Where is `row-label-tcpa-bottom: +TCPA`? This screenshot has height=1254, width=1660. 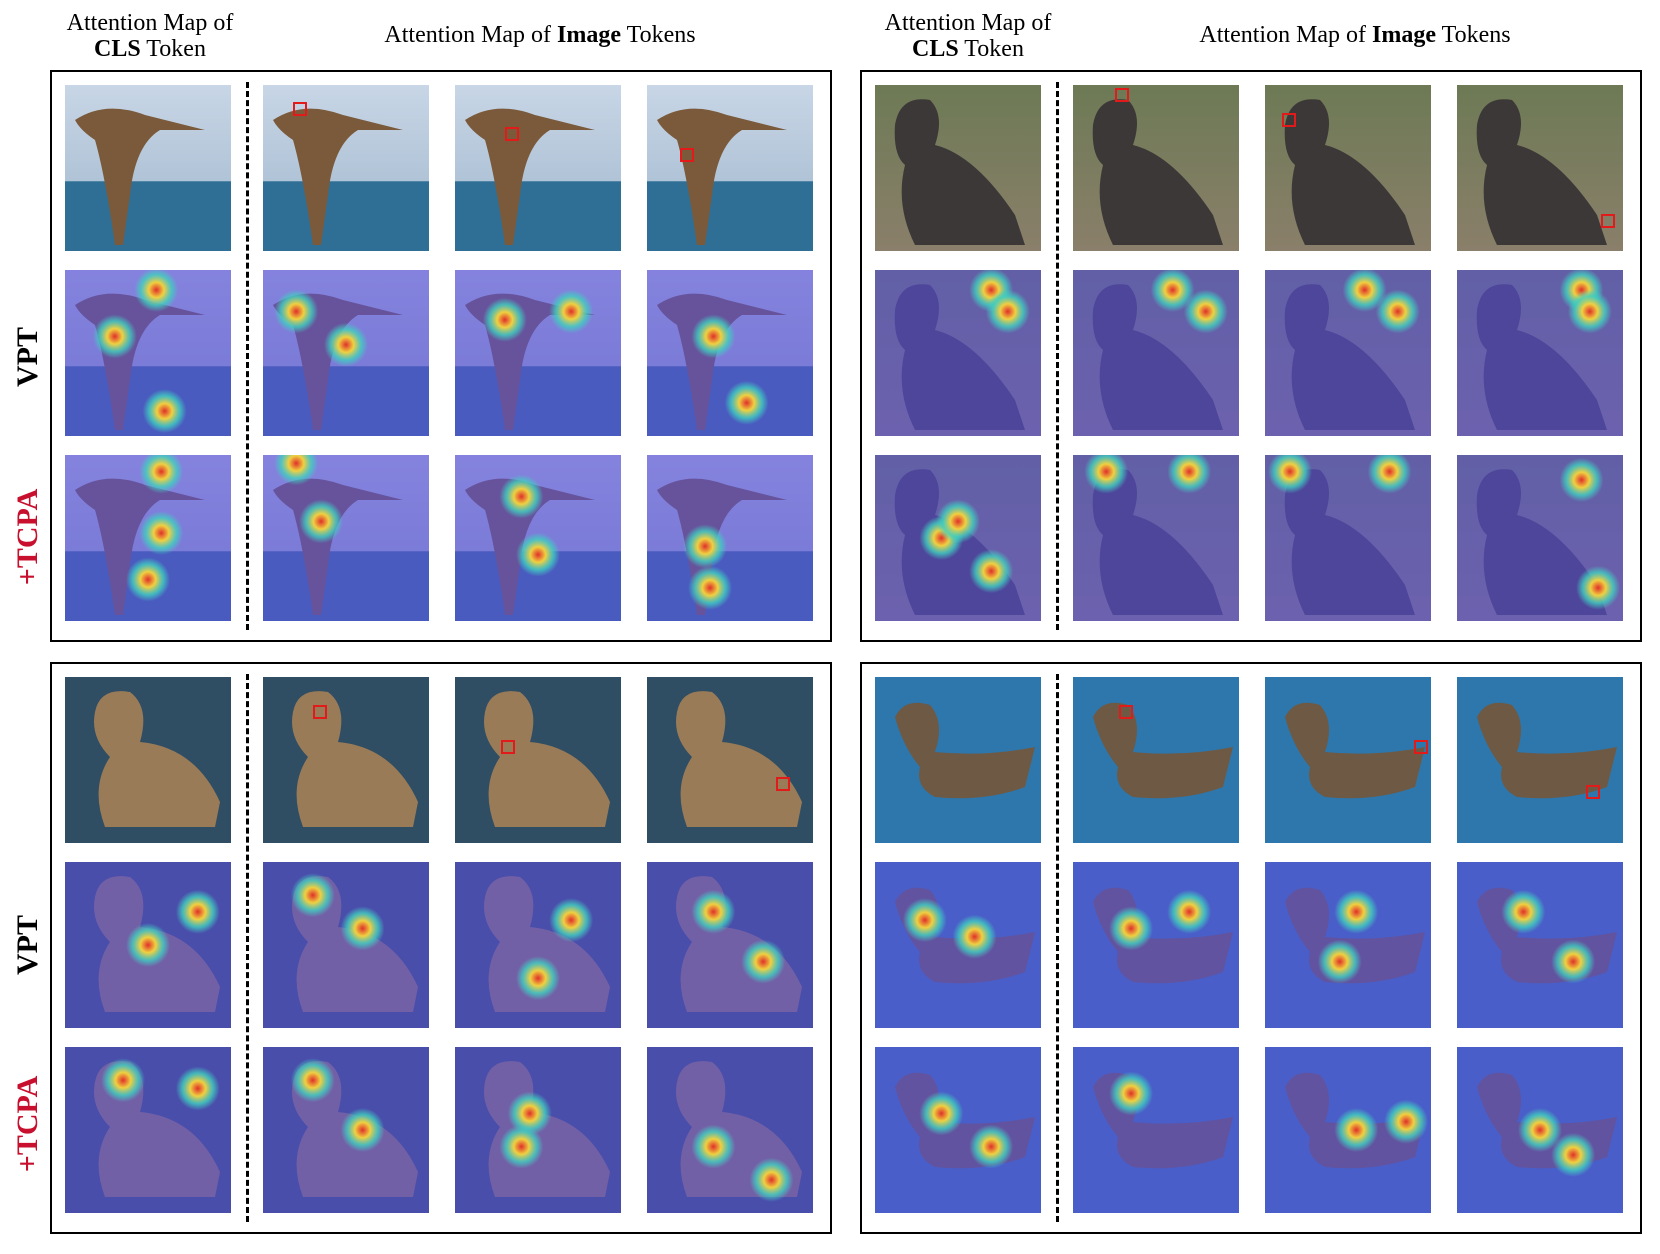 row-label-tcpa-bottom: +TCPA is located at coordinates (27, 1124).